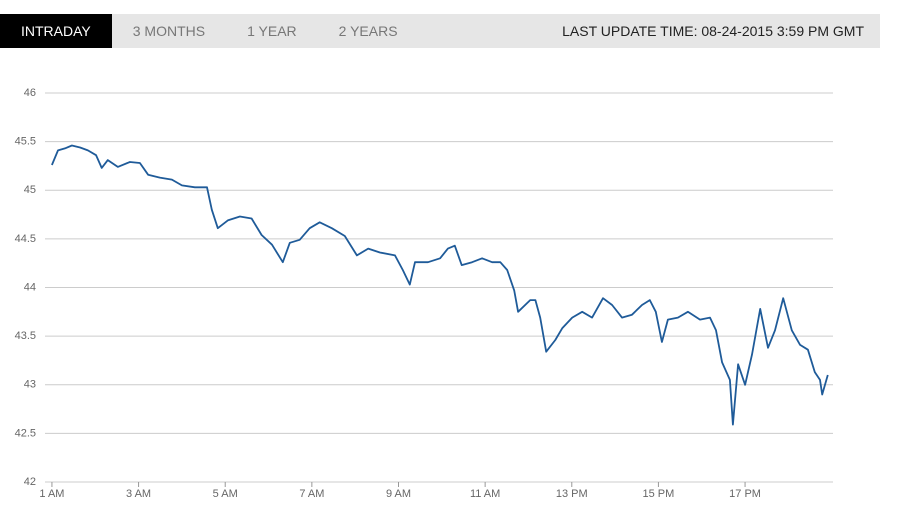 The height and width of the screenshot is (509, 900). Describe the element at coordinates (311, 494) in the screenshot. I see `x-tick-label: 7 AM` at that location.